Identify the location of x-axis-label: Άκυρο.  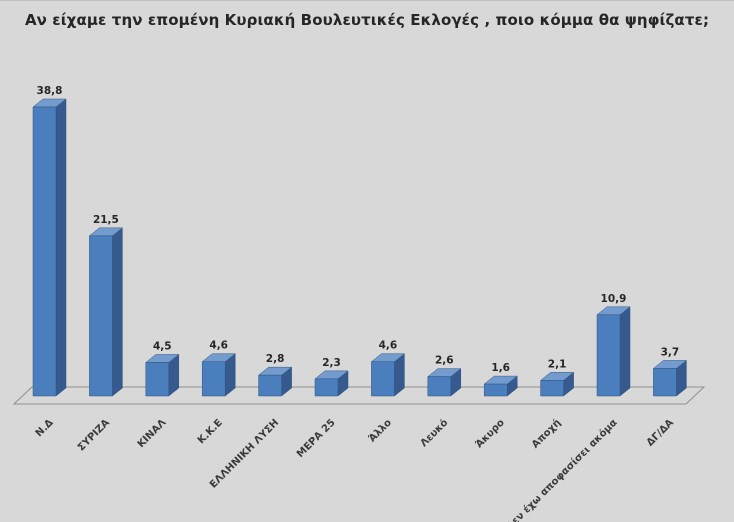
(490, 434).